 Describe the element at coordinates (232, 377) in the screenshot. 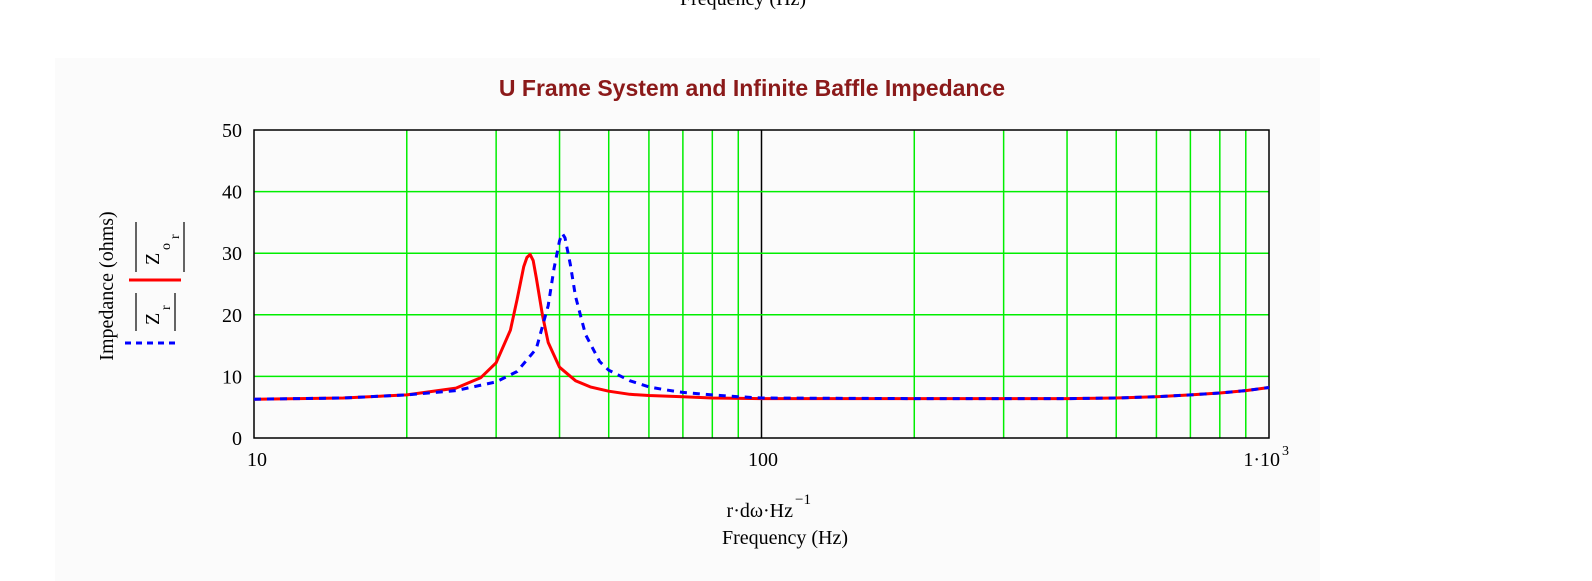

I see `y-tick-label: 10` at that location.